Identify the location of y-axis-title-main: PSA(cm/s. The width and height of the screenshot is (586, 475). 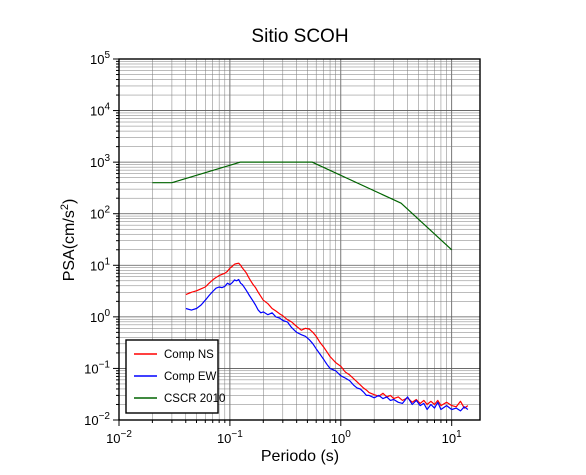
(69, 245).